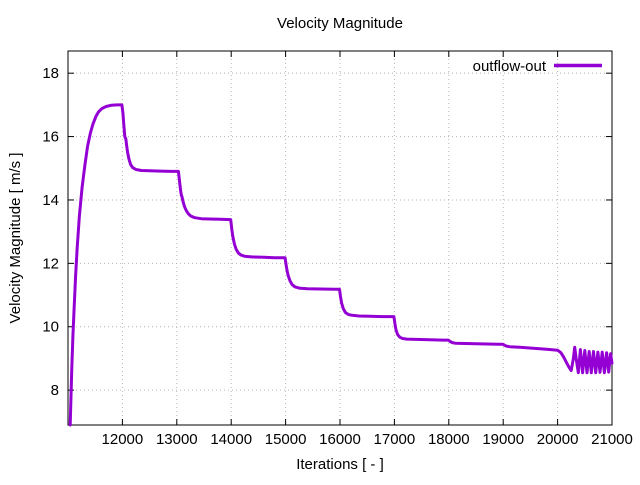 Image resolution: width=640 pixels, height=485 pixels. I want to click on y-tick-label: 16, so click(50, 137).